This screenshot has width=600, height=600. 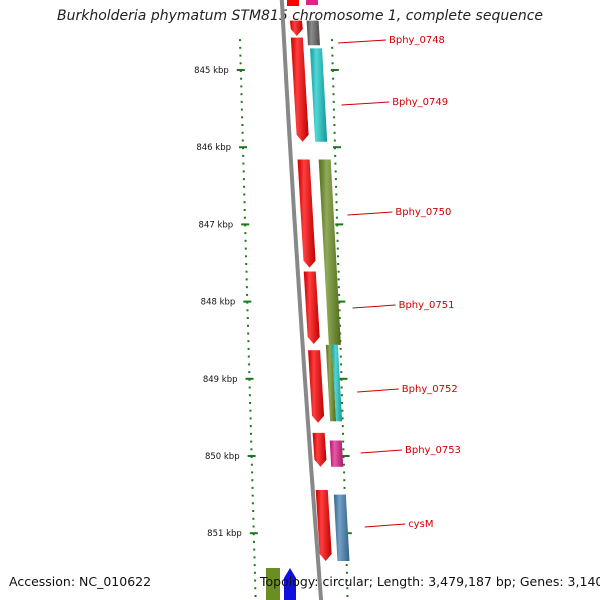 What do you see at coordinates (433, 450) in the screenshot?
I see `gene-label: Bphy_0753` at bounding box center [433, 450].